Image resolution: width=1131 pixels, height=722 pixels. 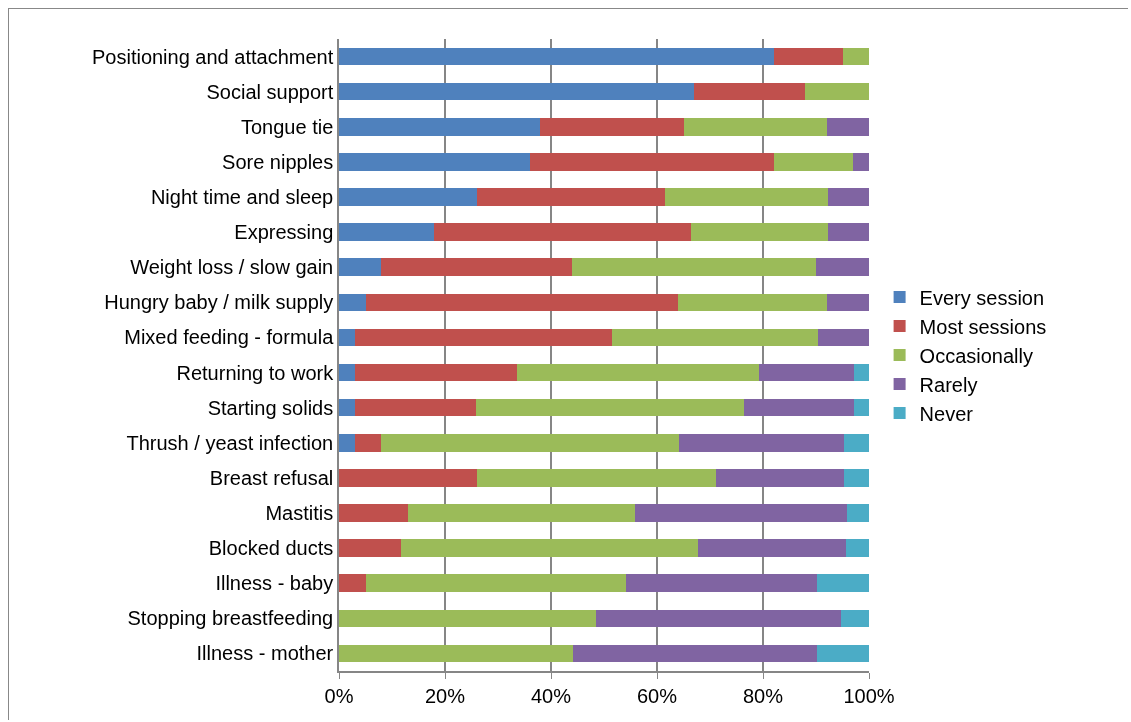 What do you see at coordinates (948, 384) in the screenshot?
I see `legend-label: Rarely` at bounding box center [948, 384].